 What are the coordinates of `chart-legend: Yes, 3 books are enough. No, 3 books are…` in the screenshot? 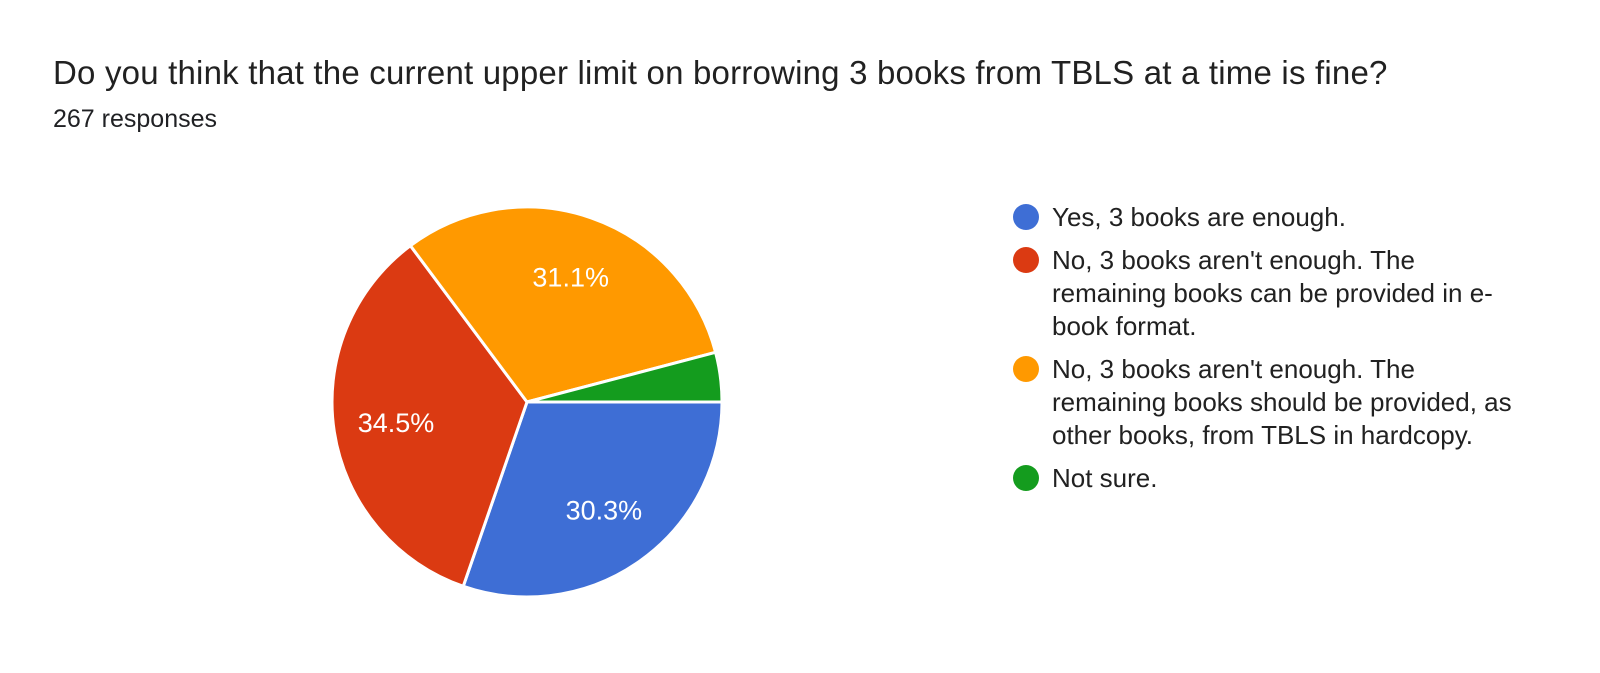 It's located at (1273, 348).